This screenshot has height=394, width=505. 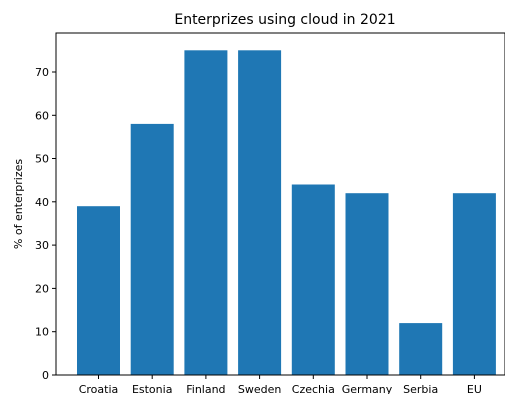 What do you see at coordinates (474, 388) in the screenshot?
I see `x-tick-label: EU` at bounding box center [474, 388].